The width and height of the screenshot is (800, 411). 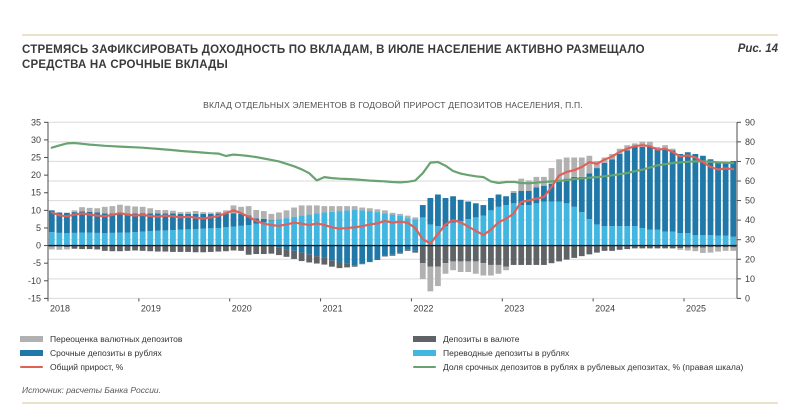 I want to click on svg-text: -10, so click(x=34, y=281).